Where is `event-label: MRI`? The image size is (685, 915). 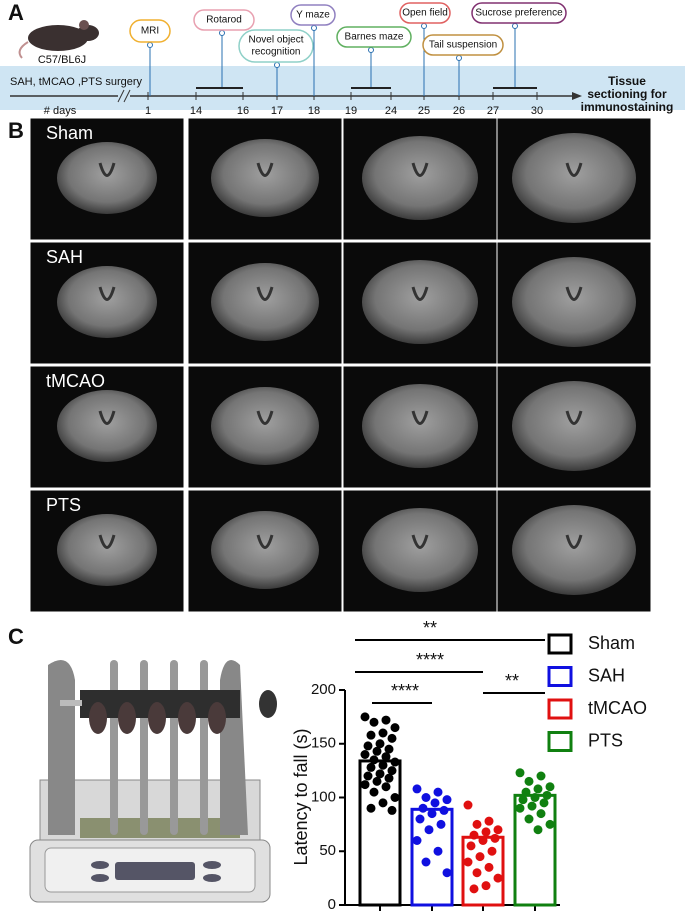 event-label: MRI is located at coordinates (150, 31).